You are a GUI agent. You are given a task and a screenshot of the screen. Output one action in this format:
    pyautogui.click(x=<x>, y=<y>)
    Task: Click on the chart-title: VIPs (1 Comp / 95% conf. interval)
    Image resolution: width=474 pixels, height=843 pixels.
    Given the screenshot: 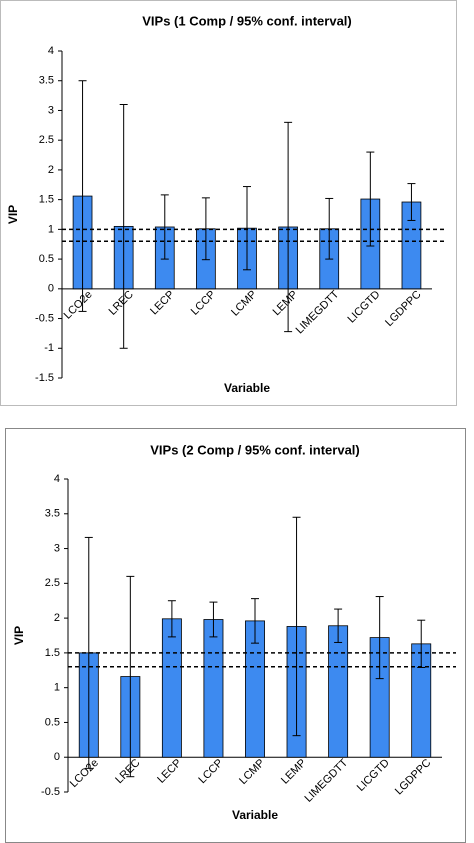 What is the action you would take?
    pyautogui.click(x=247, y=20)
    